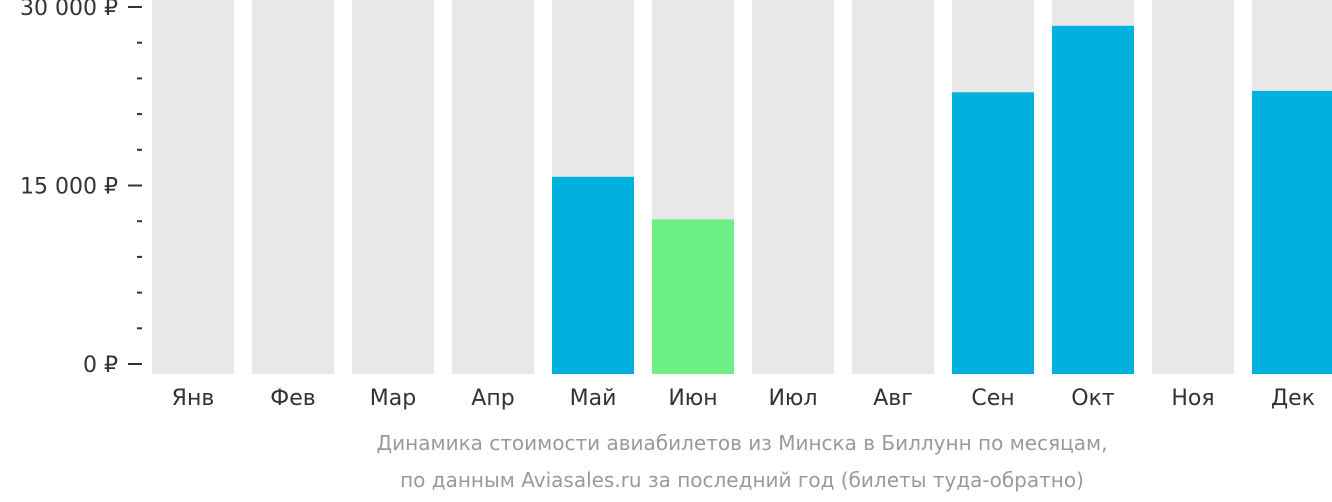  I want to click on x-tick-label: Дек, so click(1293, 398).